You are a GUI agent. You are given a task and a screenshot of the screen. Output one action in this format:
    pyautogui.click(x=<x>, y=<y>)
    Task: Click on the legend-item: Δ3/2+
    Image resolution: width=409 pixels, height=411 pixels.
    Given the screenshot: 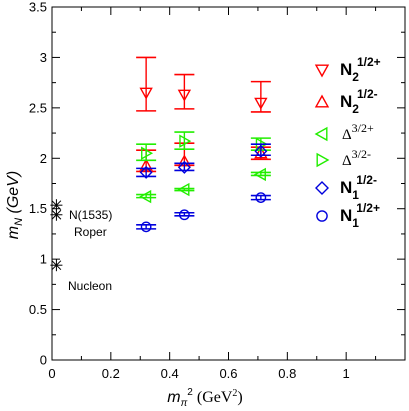 What is the action you would take?
    pyautogui.click(x=344, y=132)
    